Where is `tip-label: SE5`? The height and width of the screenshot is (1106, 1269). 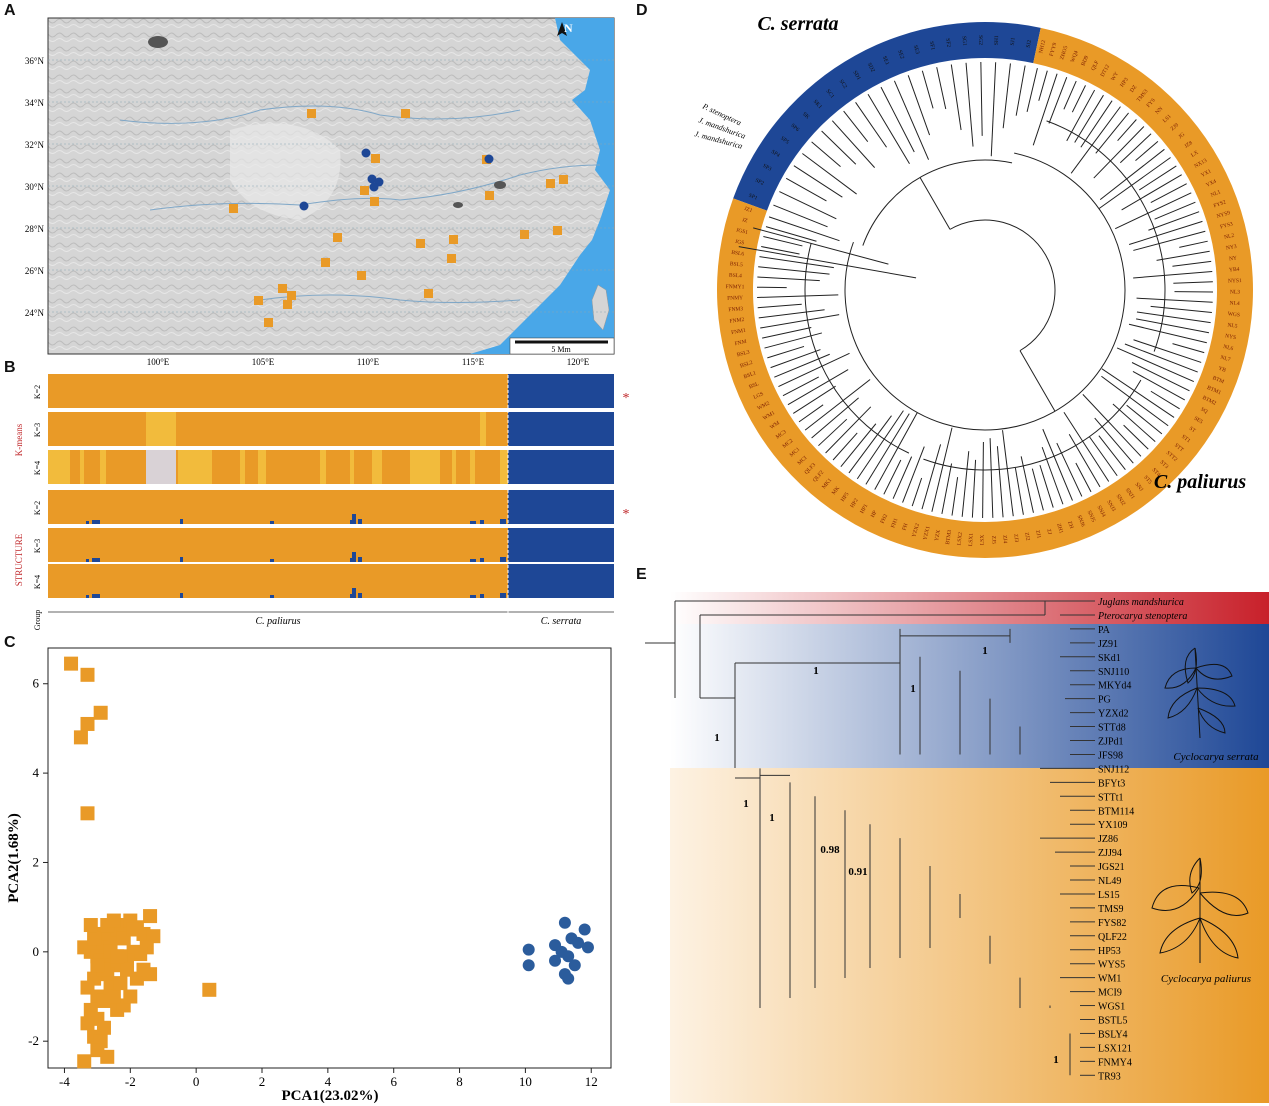 tip-label: SE5 is located at coordinates (1198, 421).